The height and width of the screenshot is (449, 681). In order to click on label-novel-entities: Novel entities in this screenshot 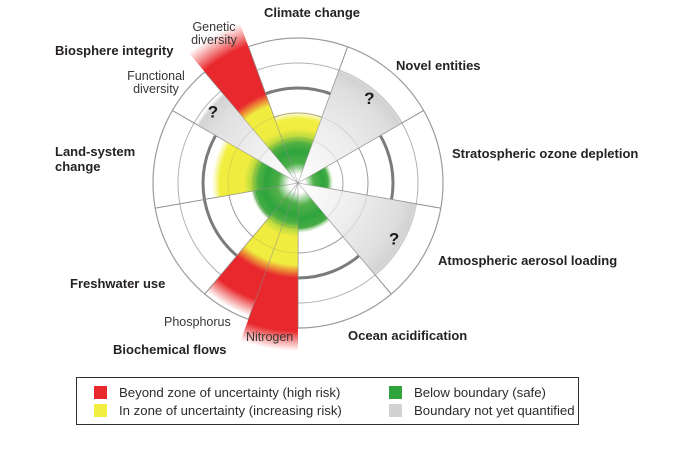, I will do `click(438, 65)`.